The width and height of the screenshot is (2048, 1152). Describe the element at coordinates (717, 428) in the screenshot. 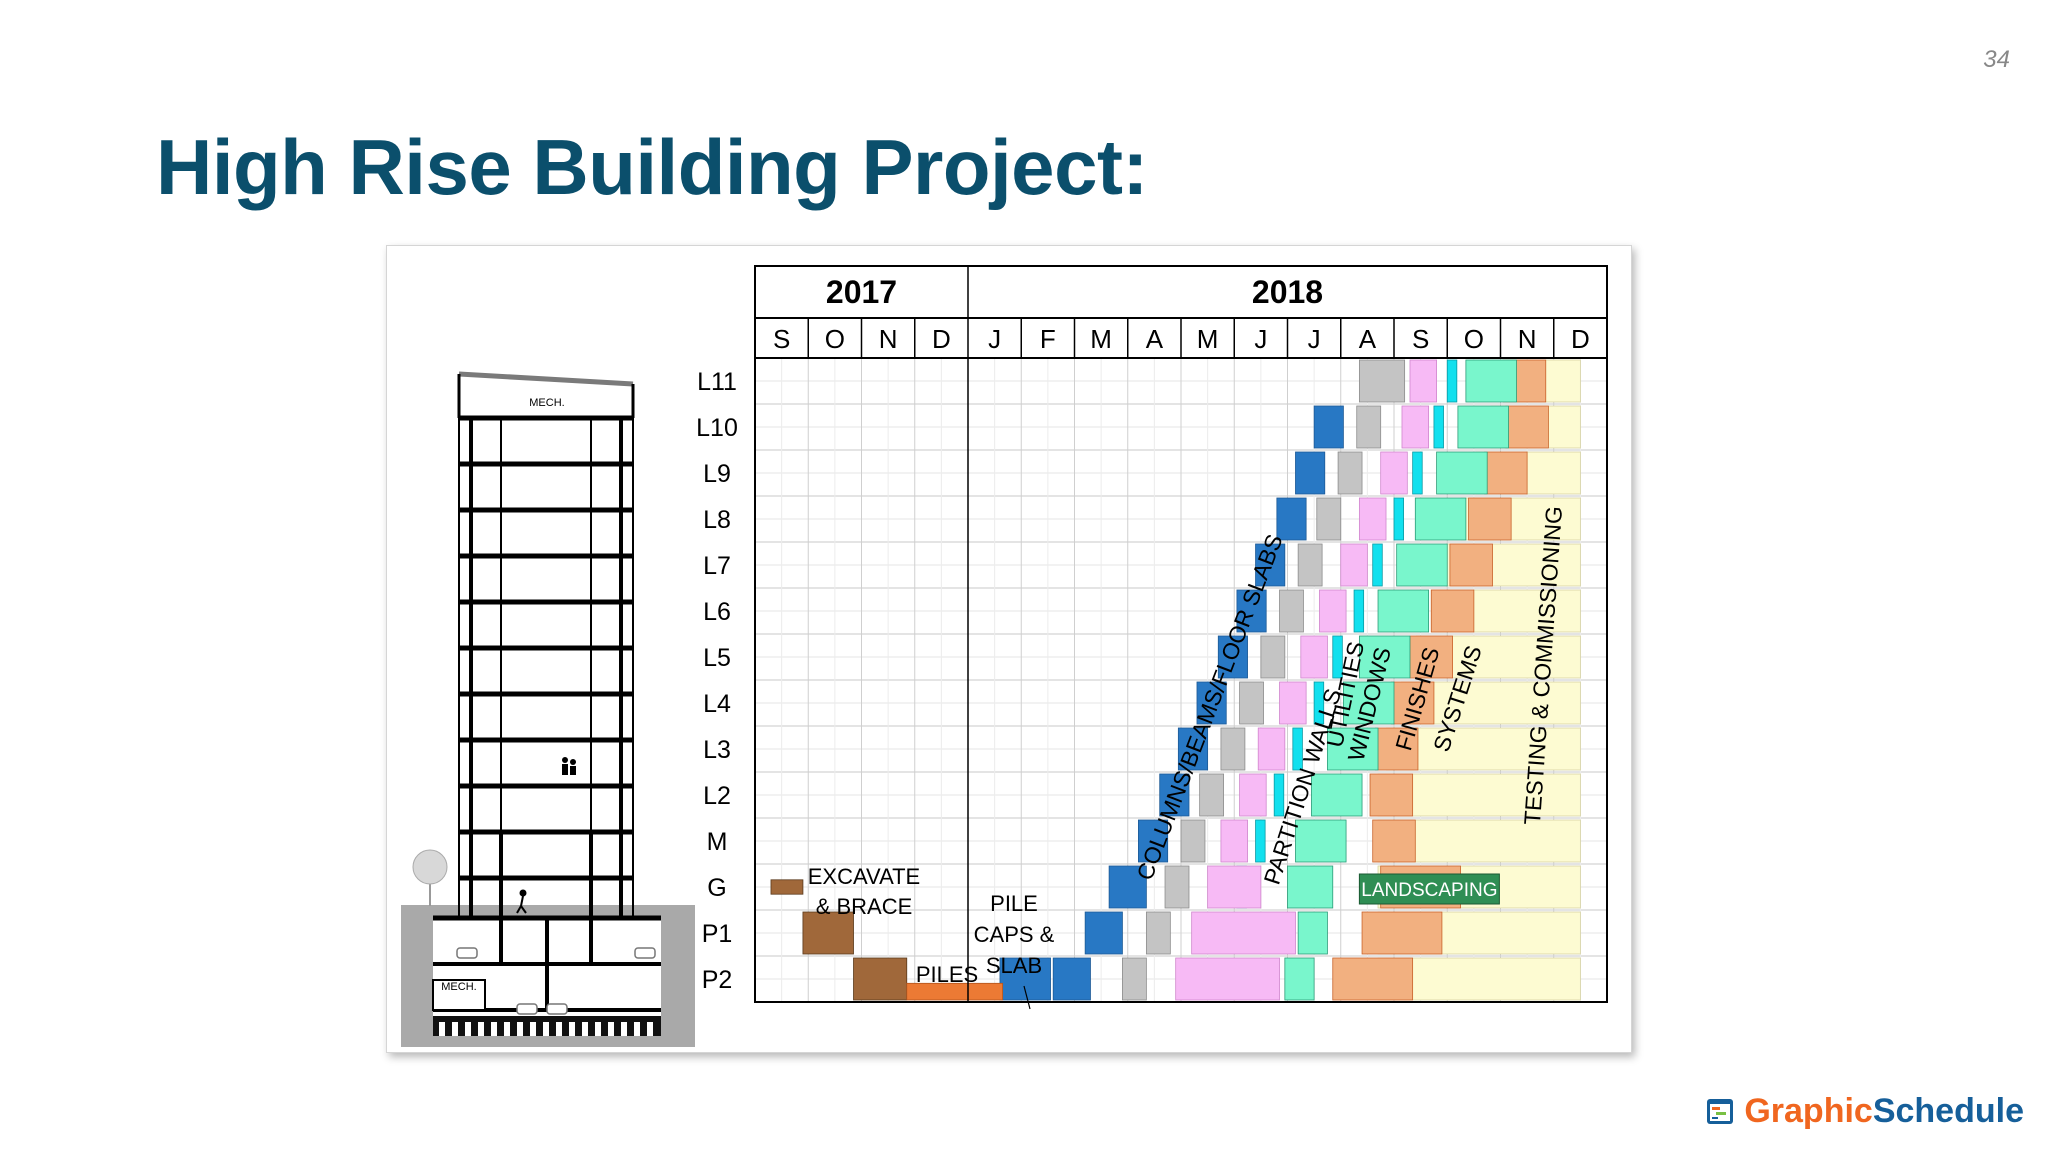

I see `level-label: L10` at that location.